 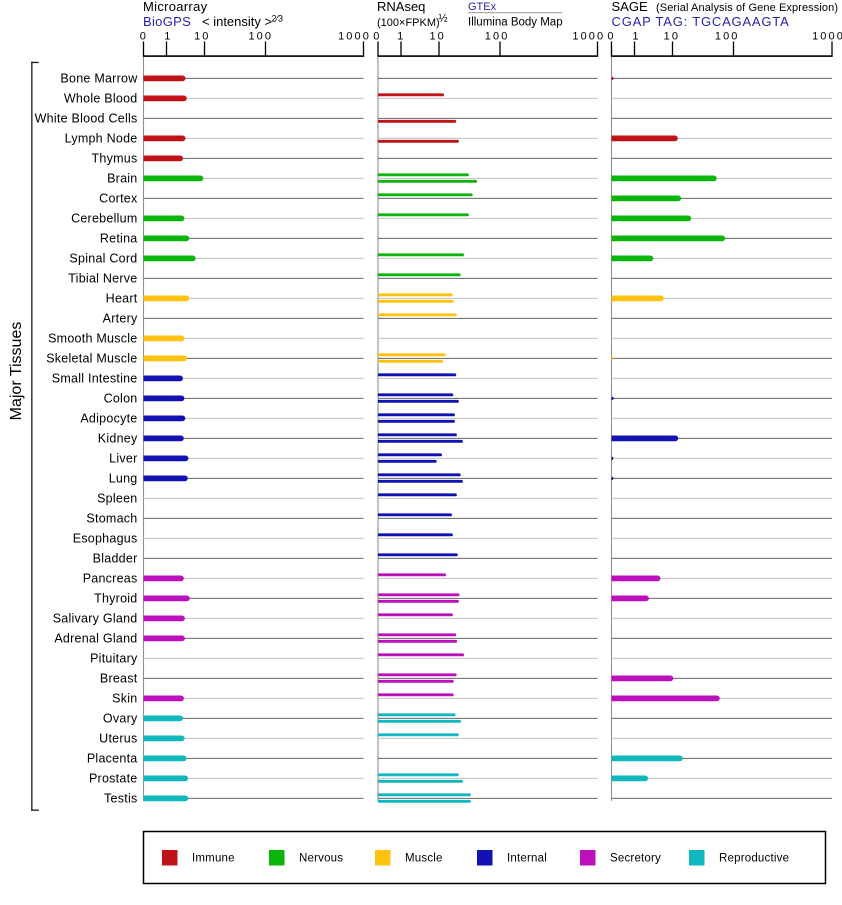 What do you see at coordinates (123, 479) in the screenshot?
I see `svg-text: Lung` at bounding box center [123, 479].